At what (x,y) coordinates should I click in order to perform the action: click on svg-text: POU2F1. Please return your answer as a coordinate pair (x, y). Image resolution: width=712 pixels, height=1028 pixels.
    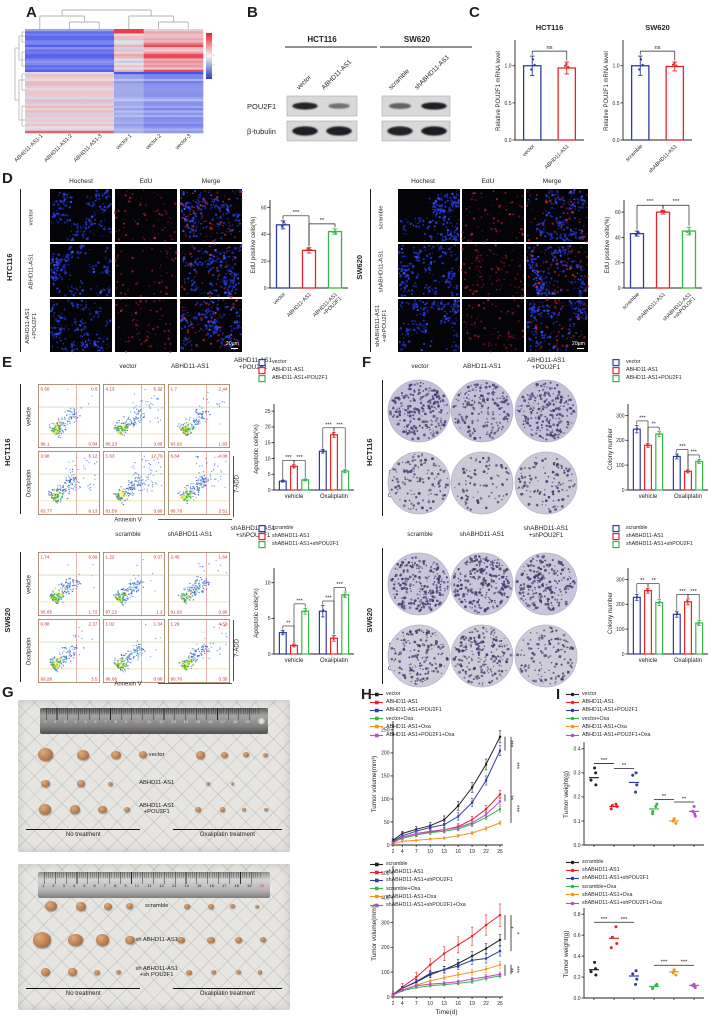
    Looking at the image, I should click on (261, 106).